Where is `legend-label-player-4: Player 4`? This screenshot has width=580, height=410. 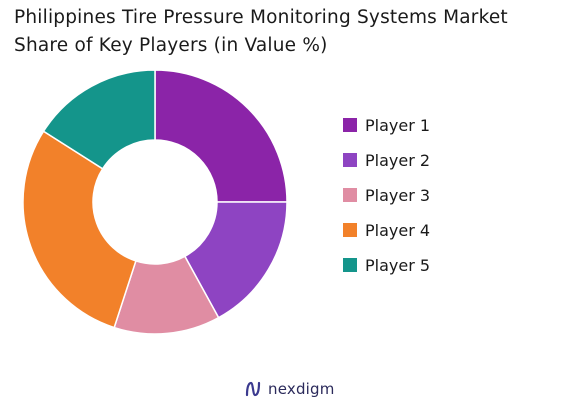
legend-label-player-4: Player 4 is located at coordinates (398, 230).